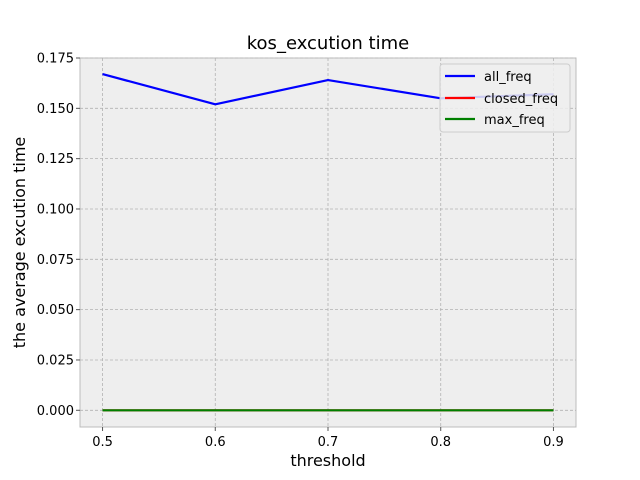  I want to click on x-tick-label: 0.6, so click(215, 442).